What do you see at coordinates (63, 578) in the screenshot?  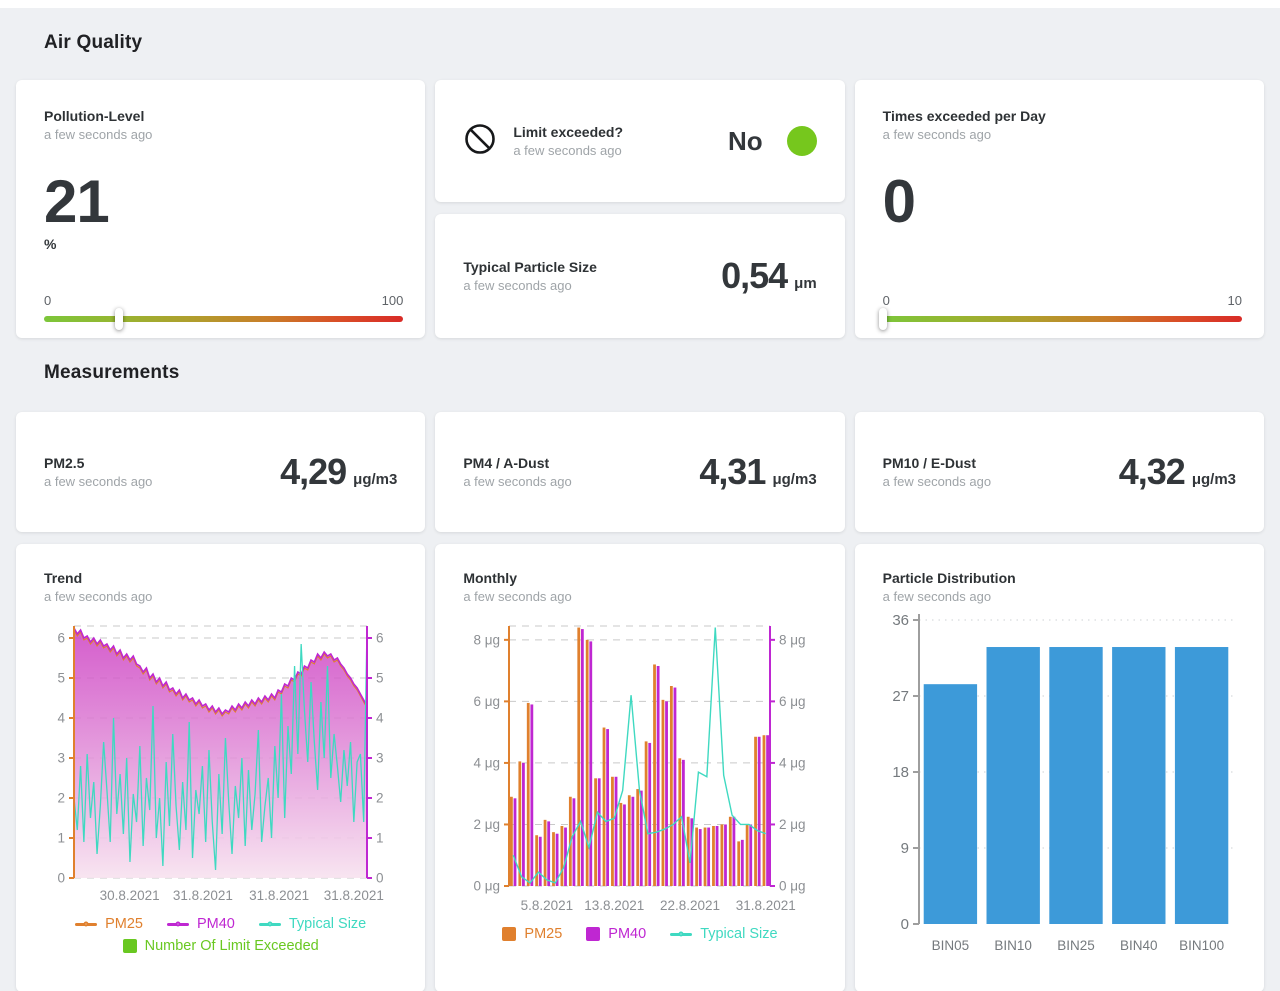 I see `card-title: Trend` at bounding box center [63, 578].